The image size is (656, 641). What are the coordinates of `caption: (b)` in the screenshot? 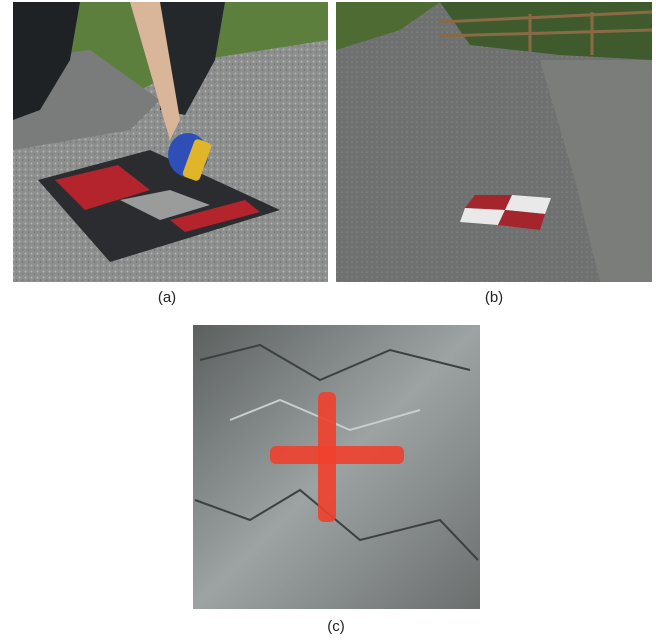 It's located at (494, 297).